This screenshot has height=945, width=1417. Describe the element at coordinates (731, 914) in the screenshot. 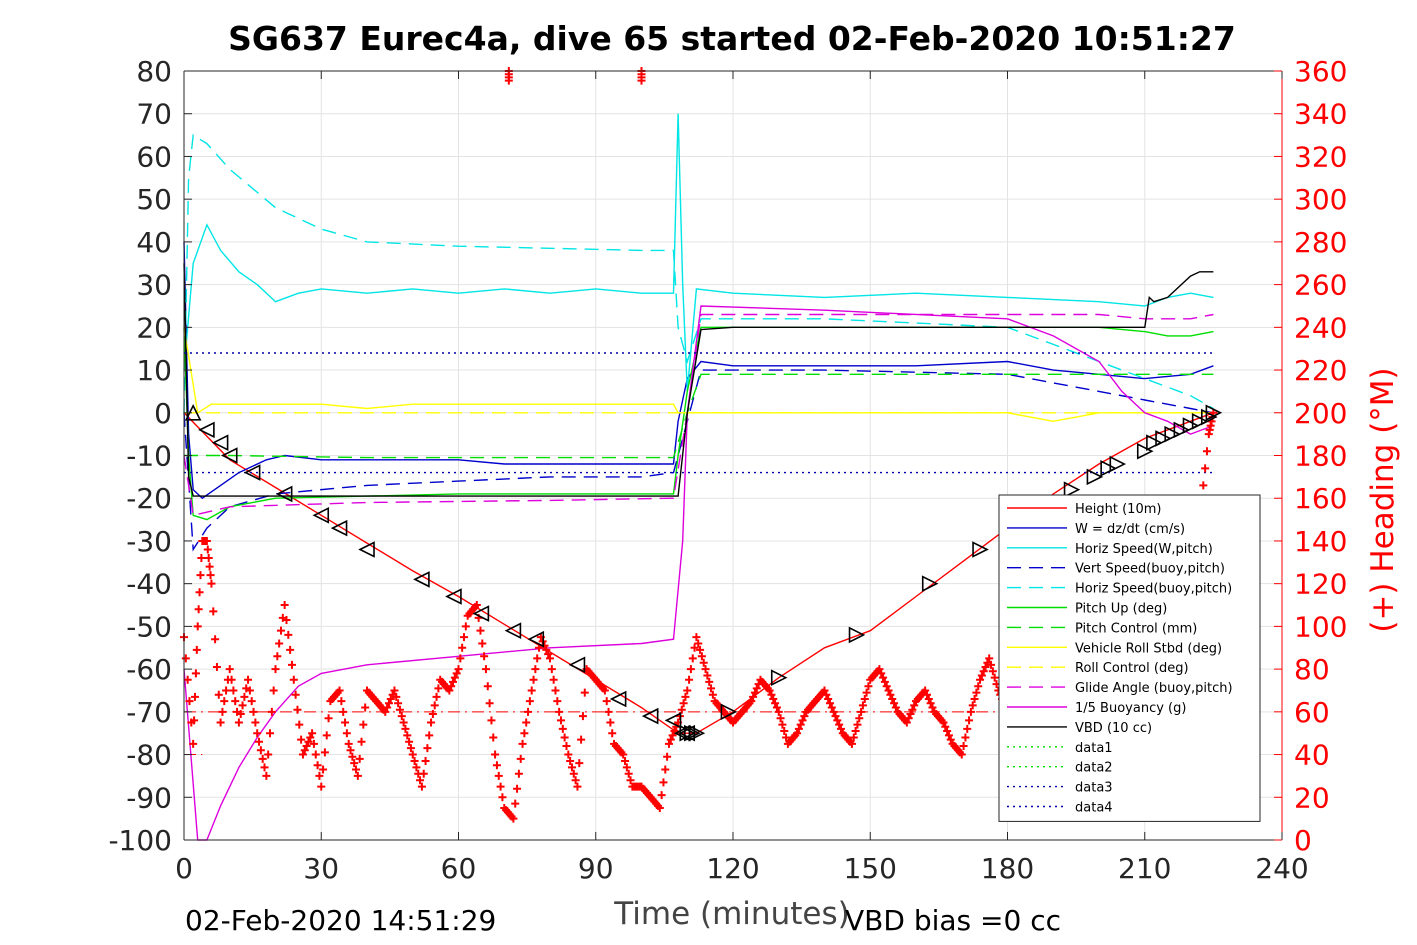

I see `x-axis-label: Time (minutes)` at that location.